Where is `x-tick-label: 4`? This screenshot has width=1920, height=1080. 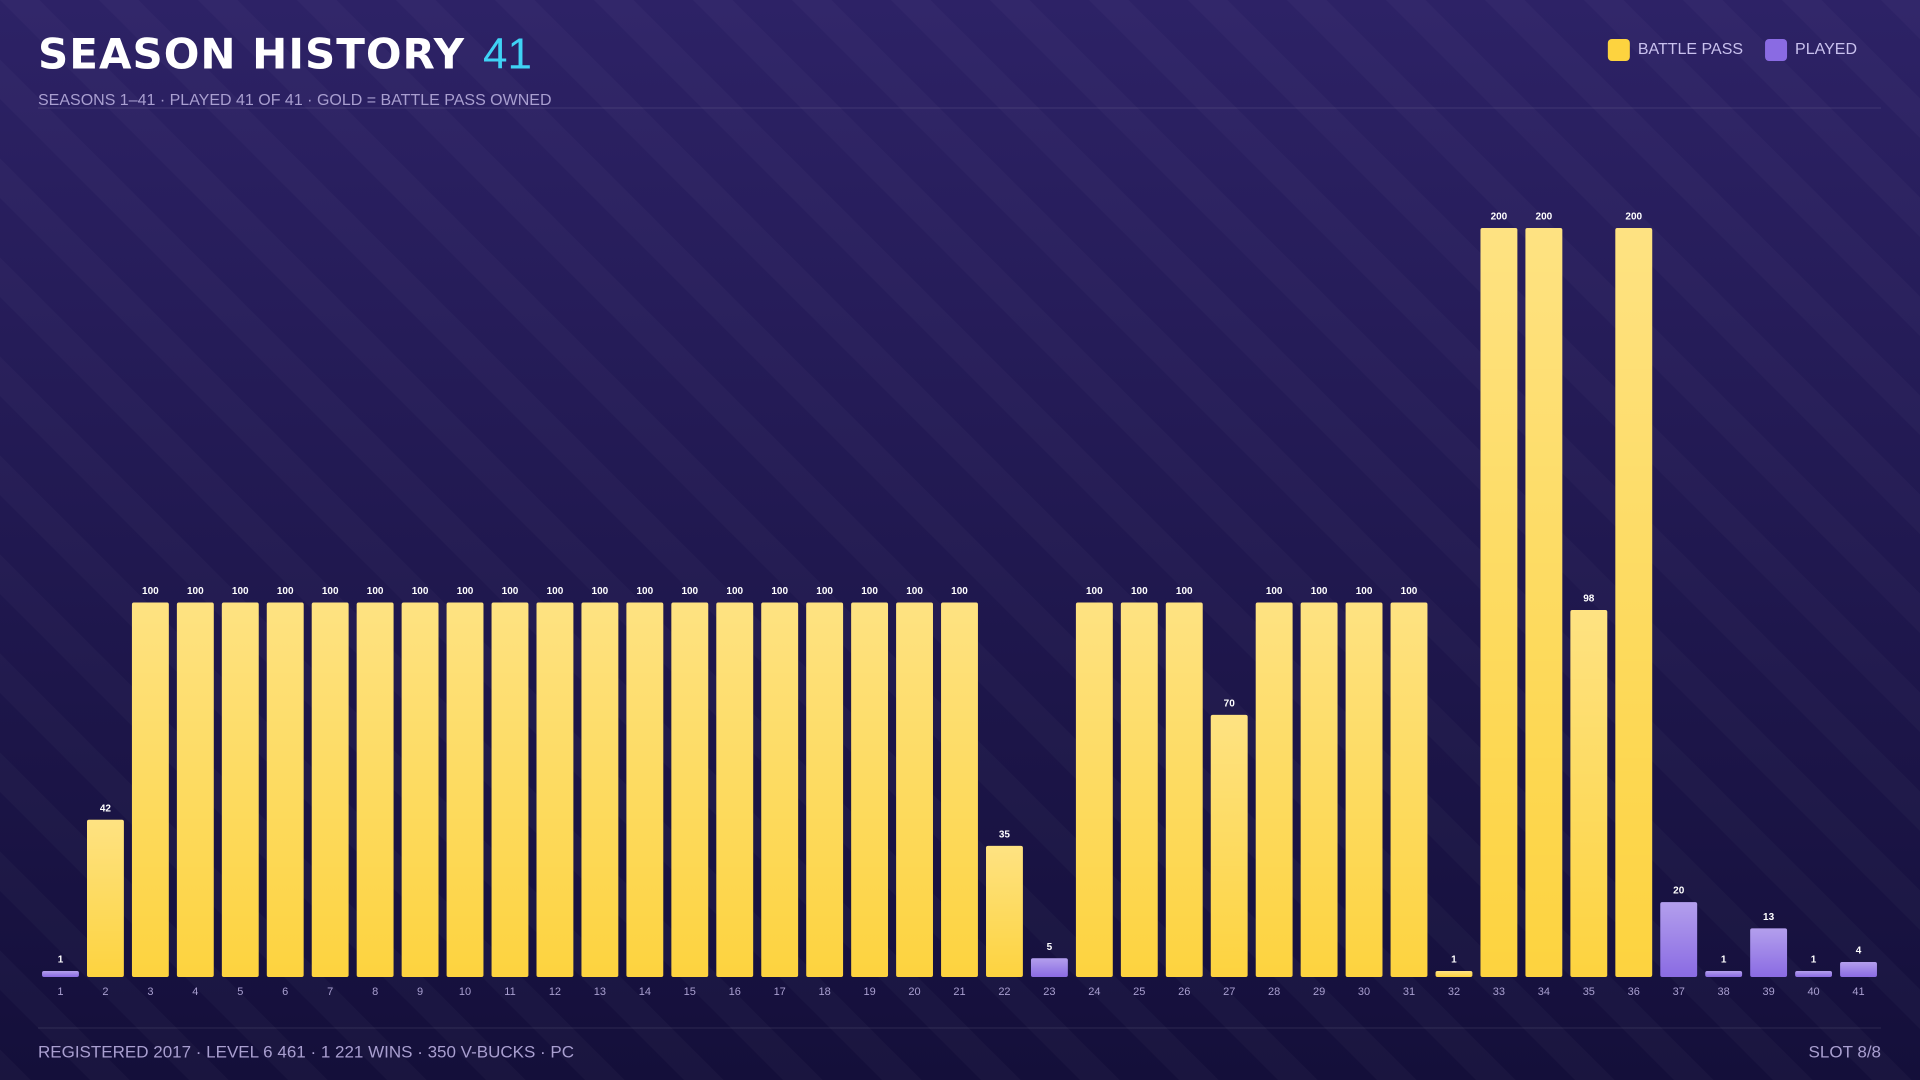 x-tick-label: 4 is located at coordinates (195, 992).